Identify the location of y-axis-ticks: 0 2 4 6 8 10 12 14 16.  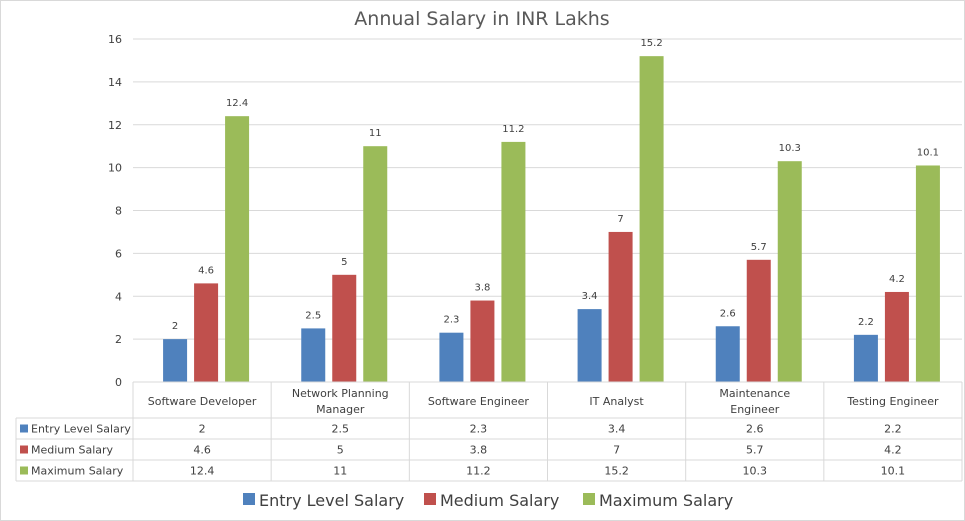
(115, 211).